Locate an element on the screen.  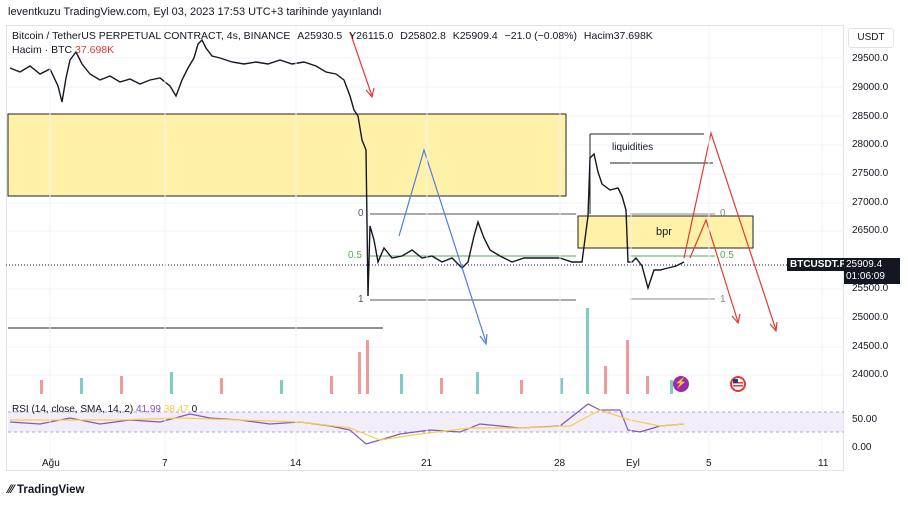
date-tick: 14 is located at coordinates (296, 463).